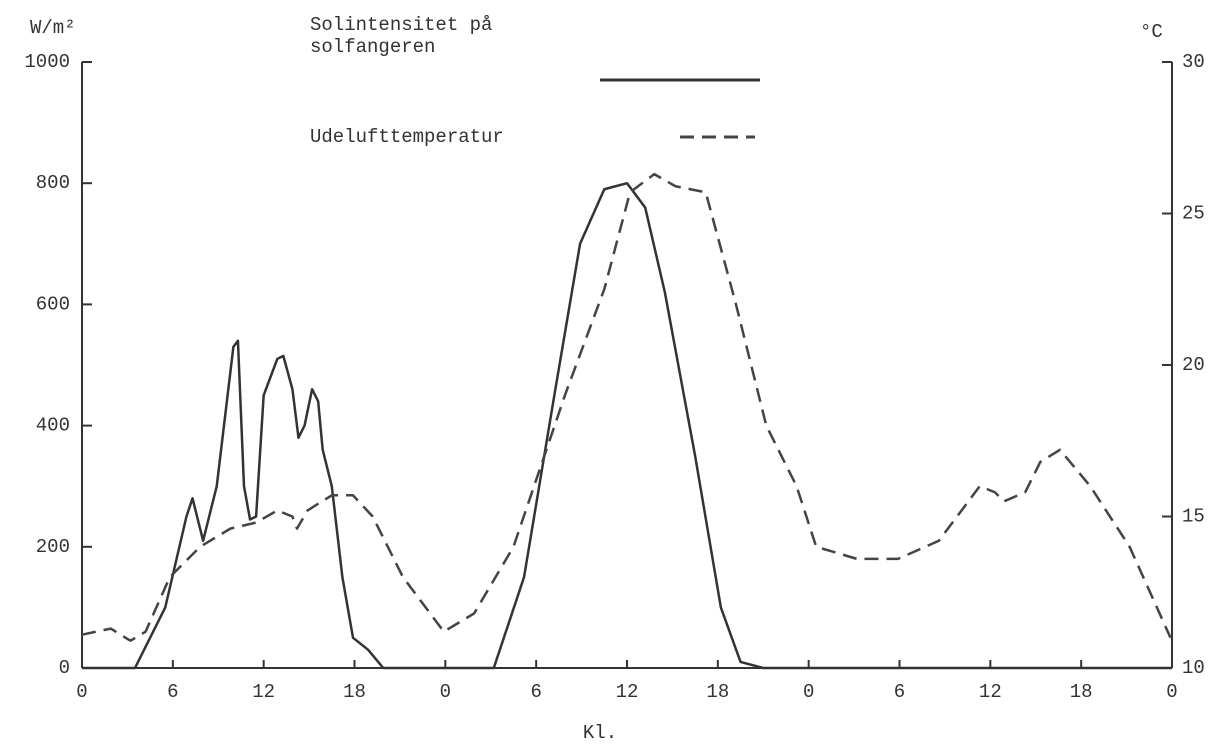 The width and height of the screenshot is (1217, 746). I want to click on y2-tick-label: 15, so click(1193, 517).